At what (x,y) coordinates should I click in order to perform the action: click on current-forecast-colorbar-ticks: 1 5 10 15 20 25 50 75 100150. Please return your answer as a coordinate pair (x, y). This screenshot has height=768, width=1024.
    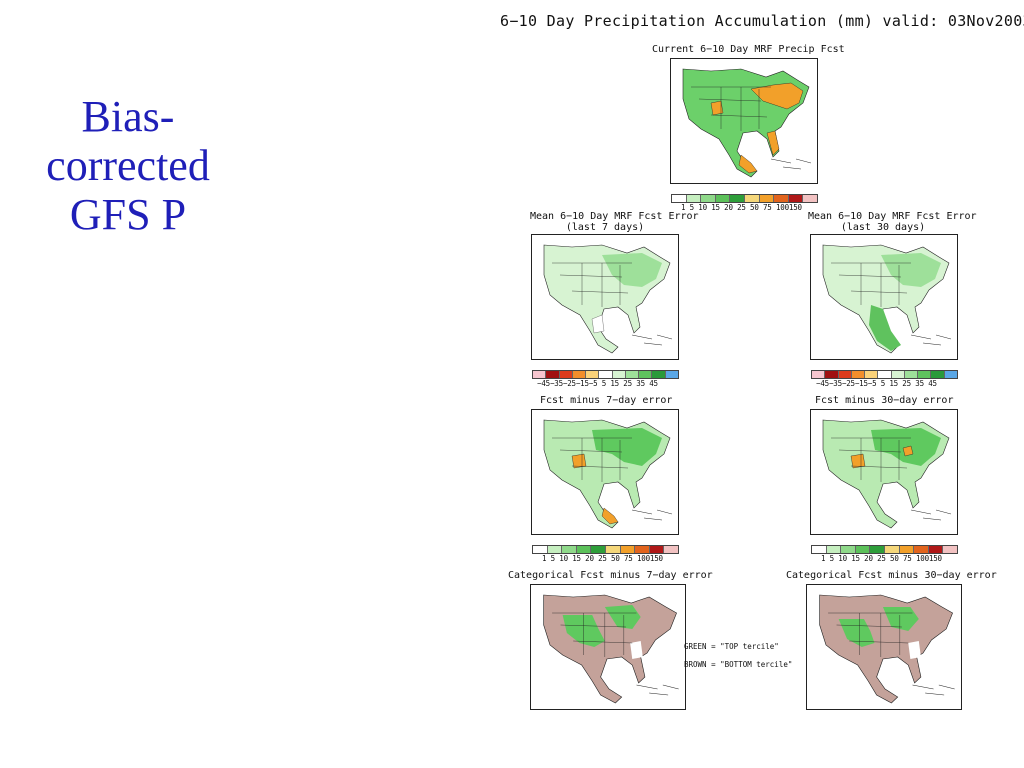
    Looking at the image, I should click on (741, 207).